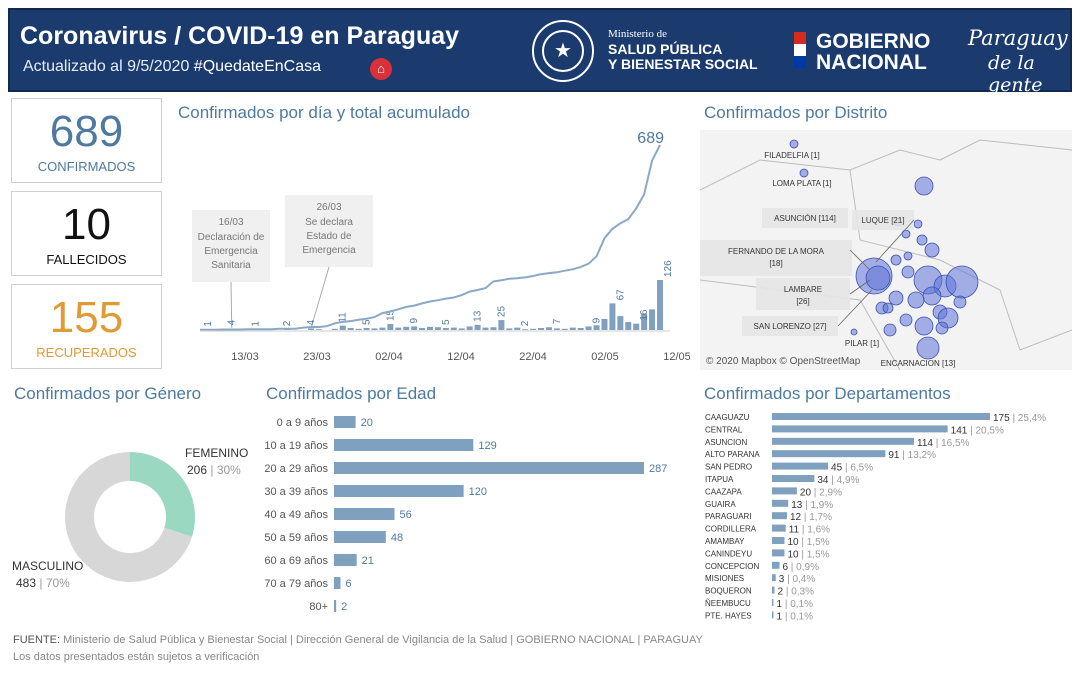  What do you see at coordinates (106, 66) in the screenshot?
I see `update-date: Actualizado al 9/5/2020` at bounding box center [106, 66].